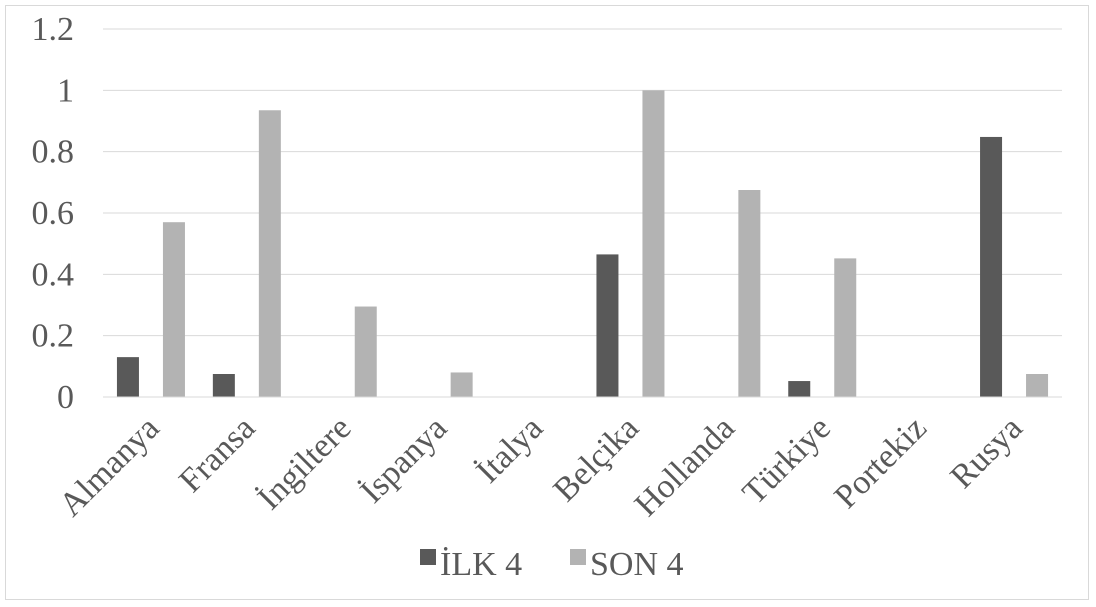 The width and height of the screenshot is (1096, 607). I want to click on x-tick-label: Portekiz, so click(881, 462).